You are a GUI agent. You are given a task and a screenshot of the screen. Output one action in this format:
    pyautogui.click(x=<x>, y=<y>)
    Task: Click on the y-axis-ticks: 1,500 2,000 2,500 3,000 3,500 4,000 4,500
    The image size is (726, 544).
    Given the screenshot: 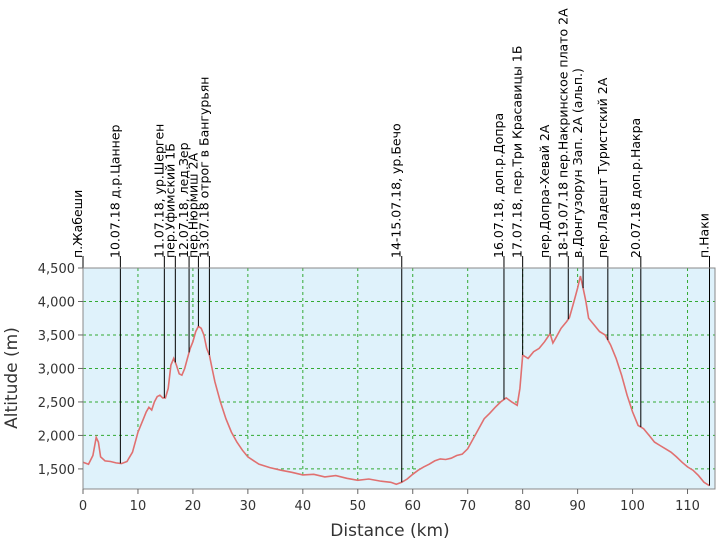 What is the action you would take?
    pyautogui.click(x=60, y=370)
    